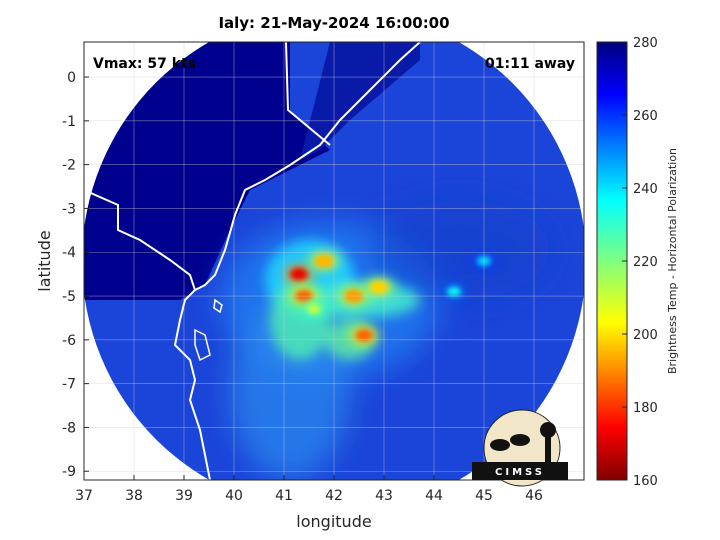  I want to click on chart-title: Ialy: 21-May-2024 16:00:00, so click(334, 23).